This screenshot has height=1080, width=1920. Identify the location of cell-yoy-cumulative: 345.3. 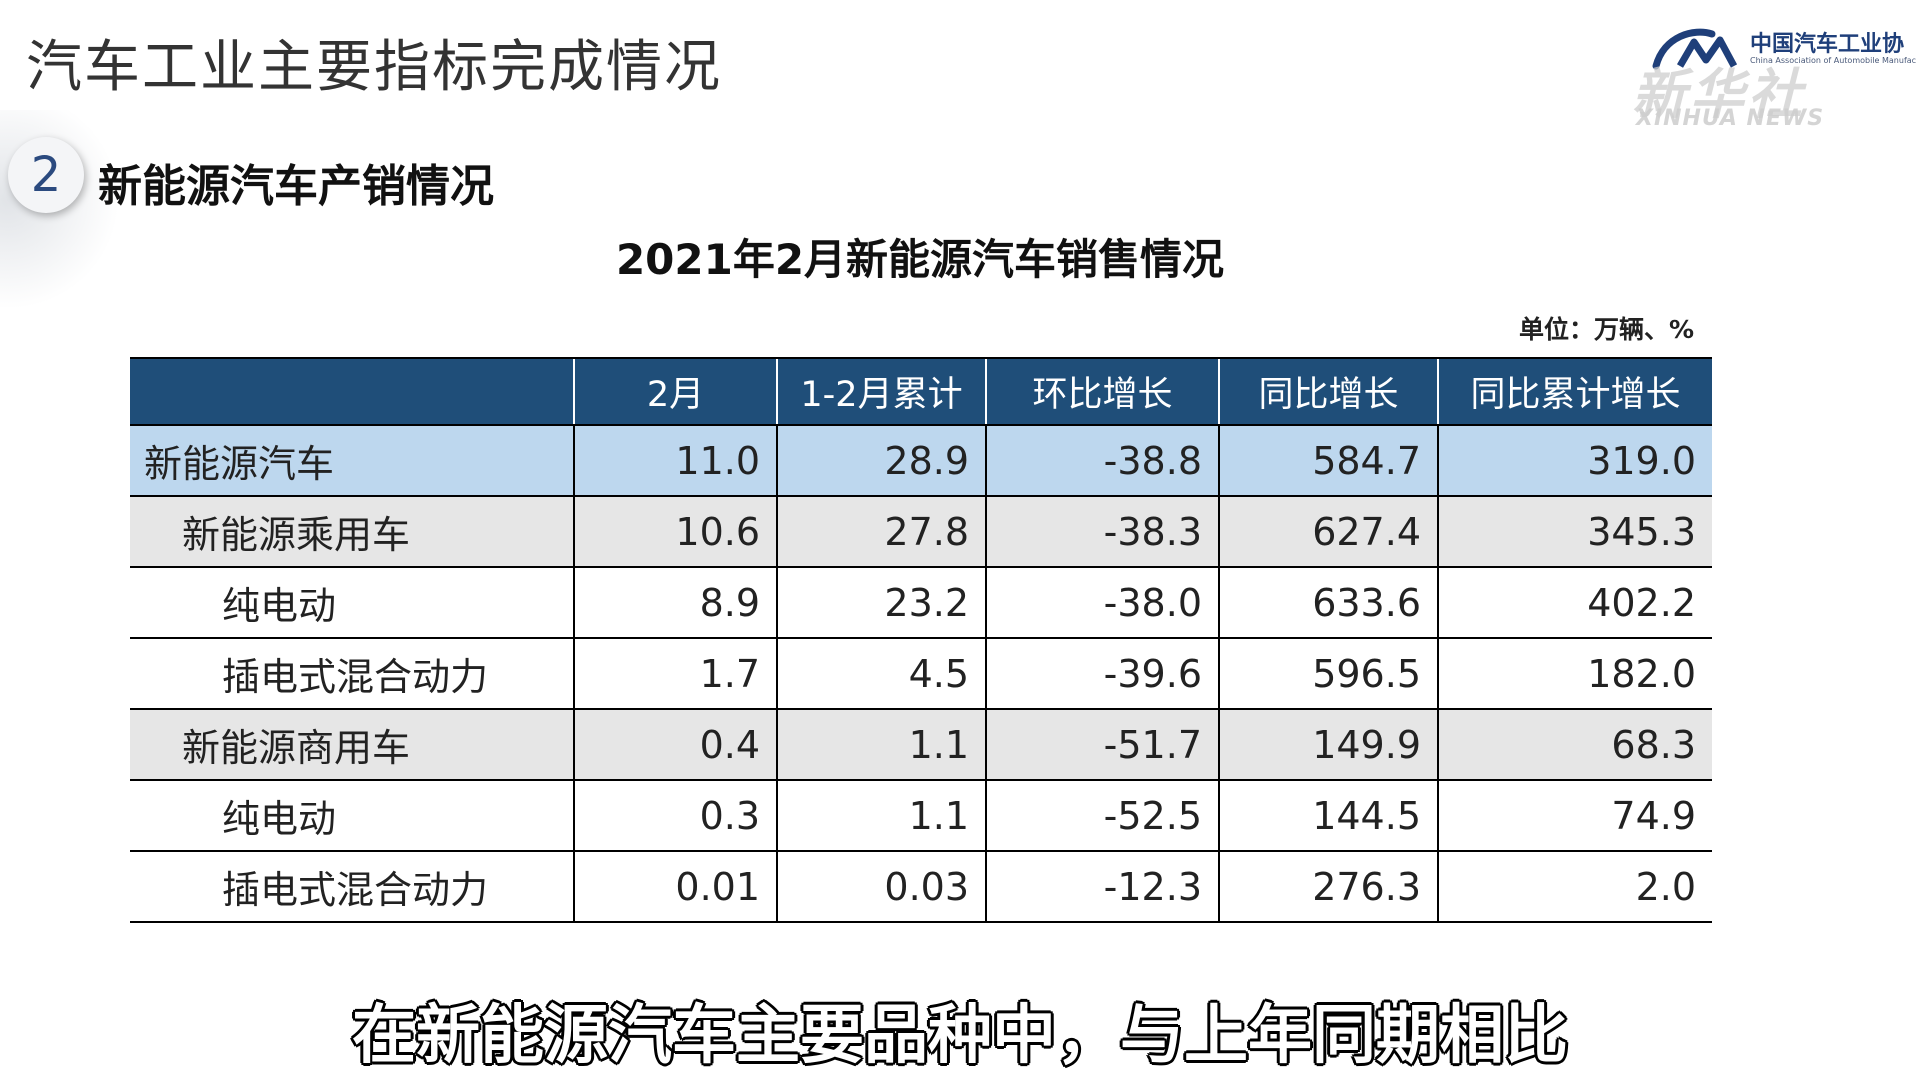
(1574, 532).